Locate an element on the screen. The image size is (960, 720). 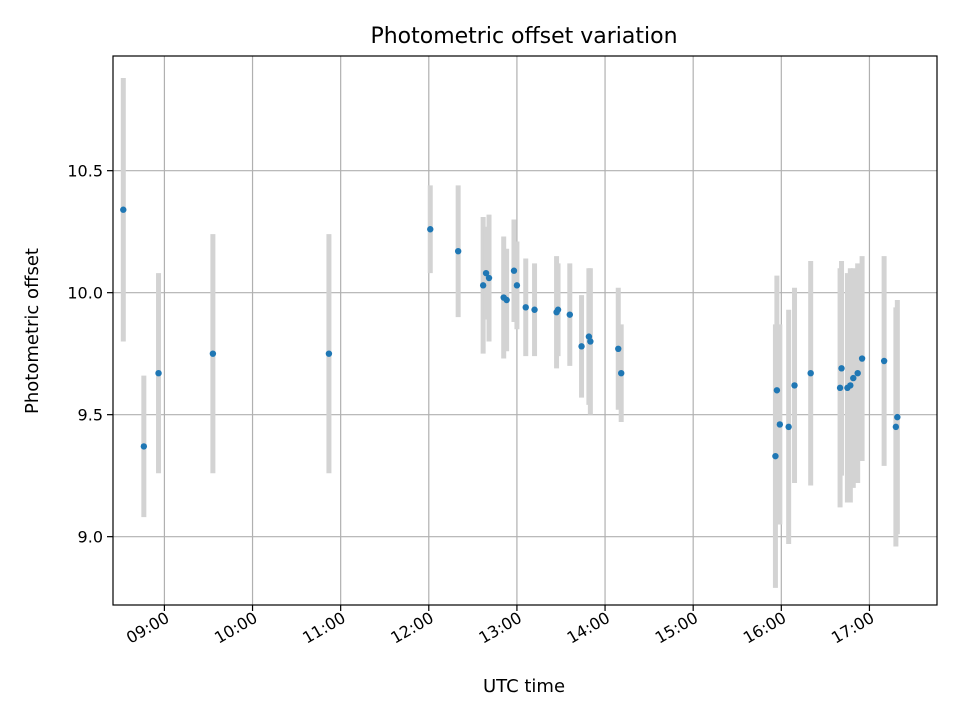
x-tick-label: 10:00 is located at coordinates (235, 628).